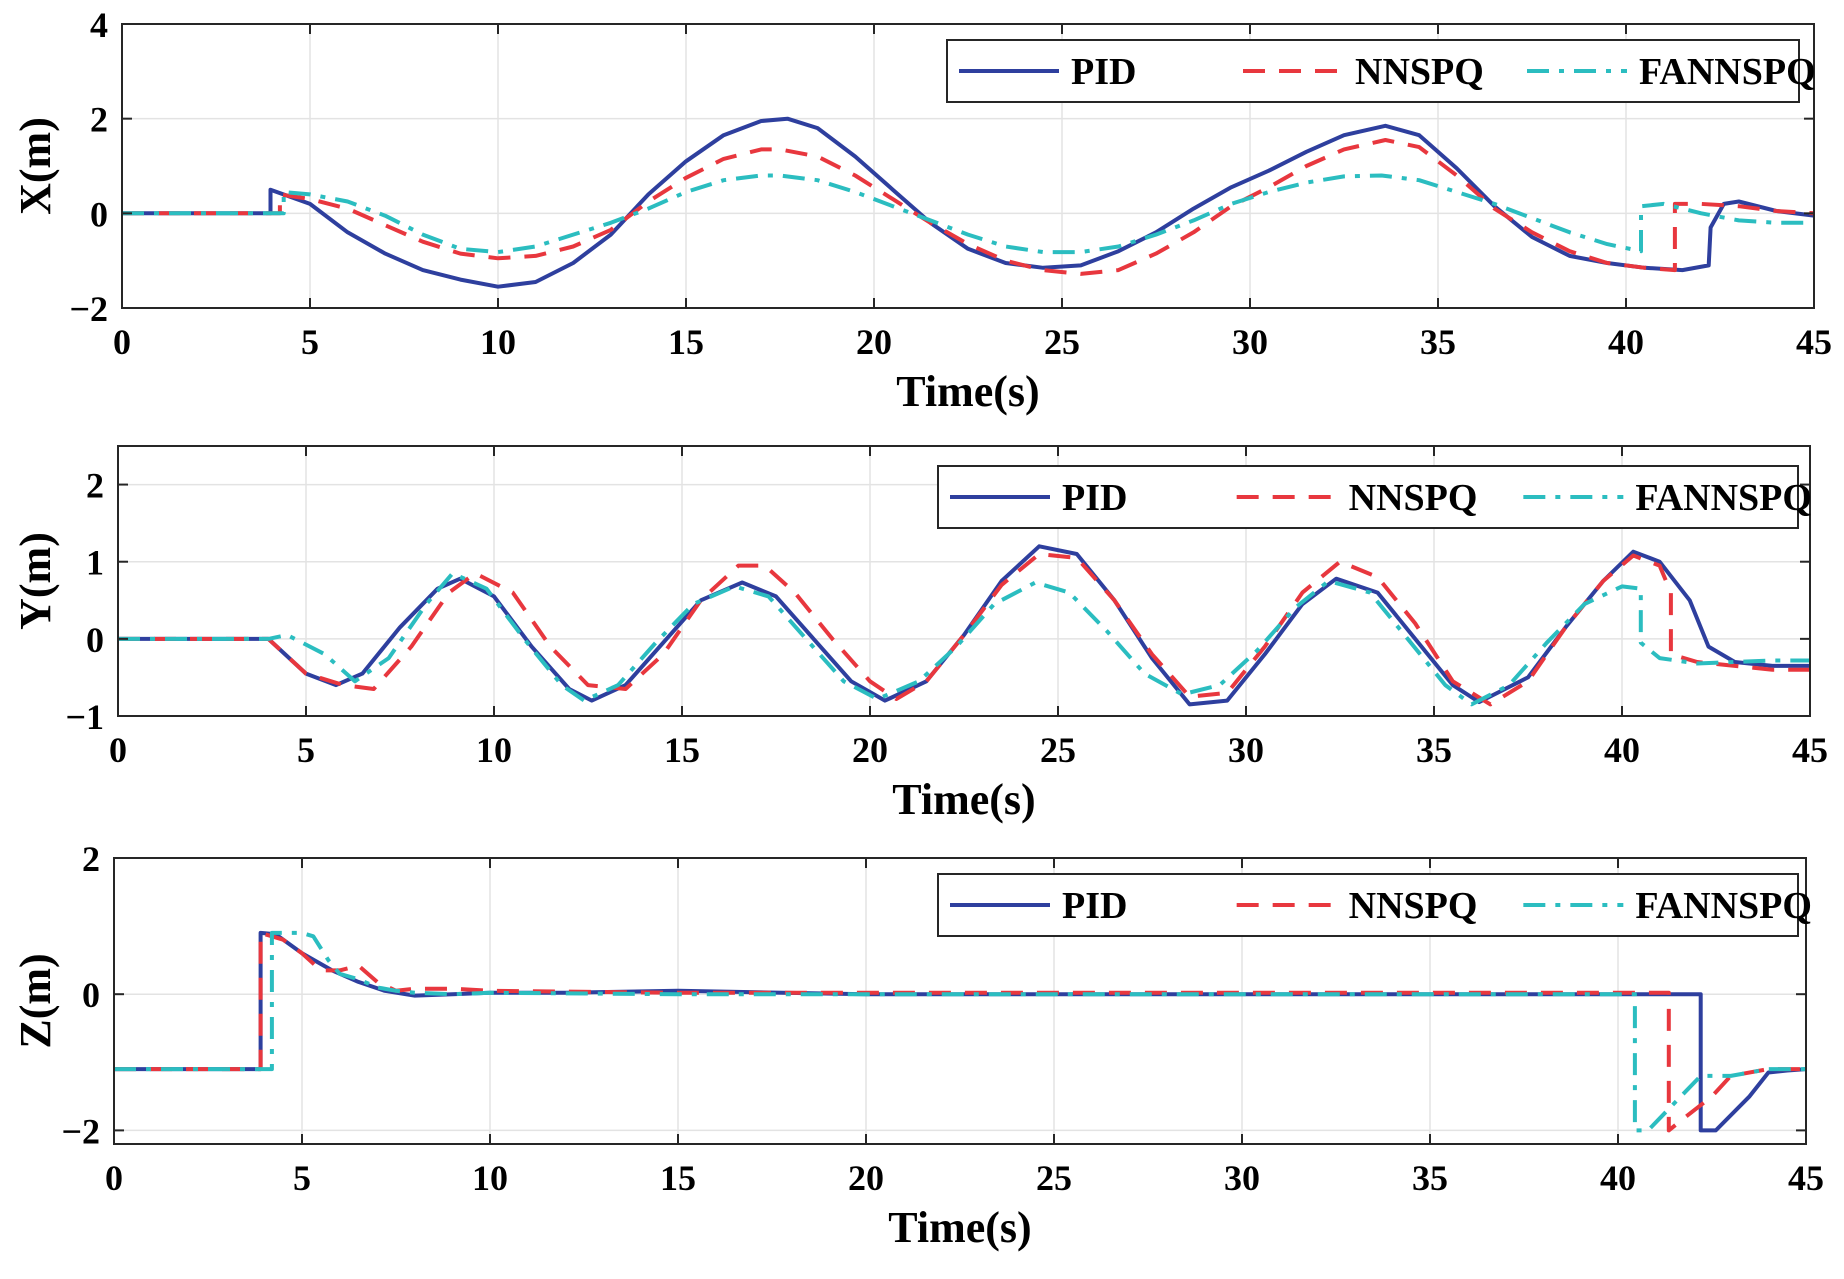  I want to click on y-tick-label: 1, so click(95, 563).